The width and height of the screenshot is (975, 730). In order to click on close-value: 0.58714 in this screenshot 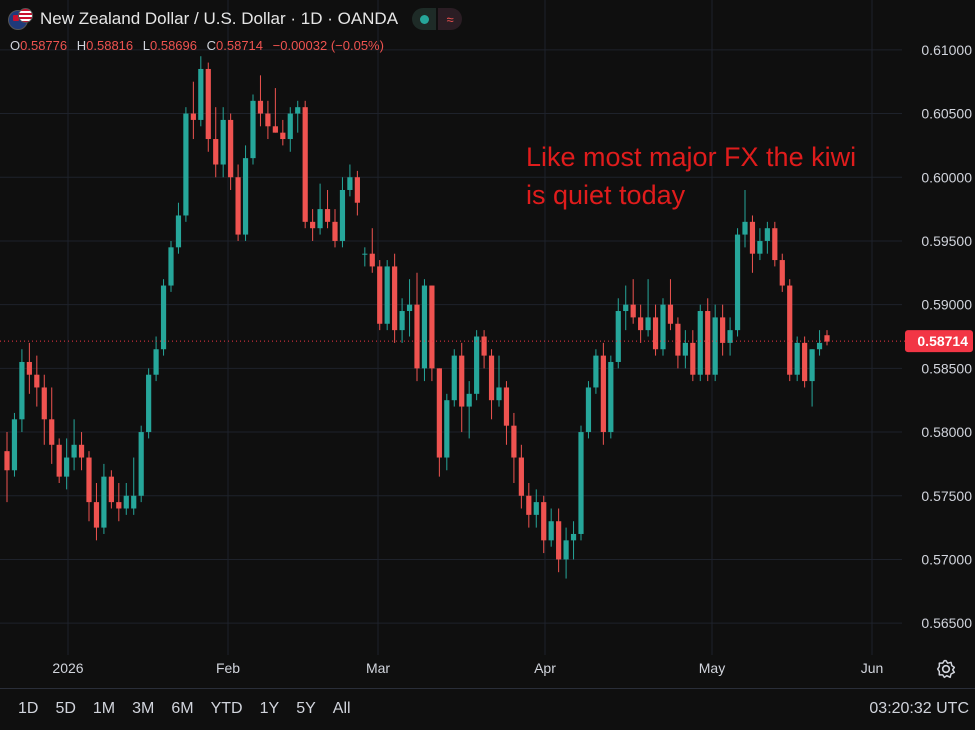, I will do `click(240, 45)`.